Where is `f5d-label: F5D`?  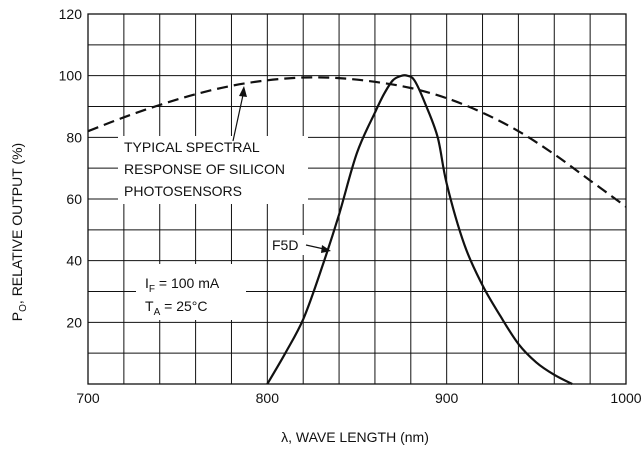
f5d-label: F5D is located at coordinates (285, 245).